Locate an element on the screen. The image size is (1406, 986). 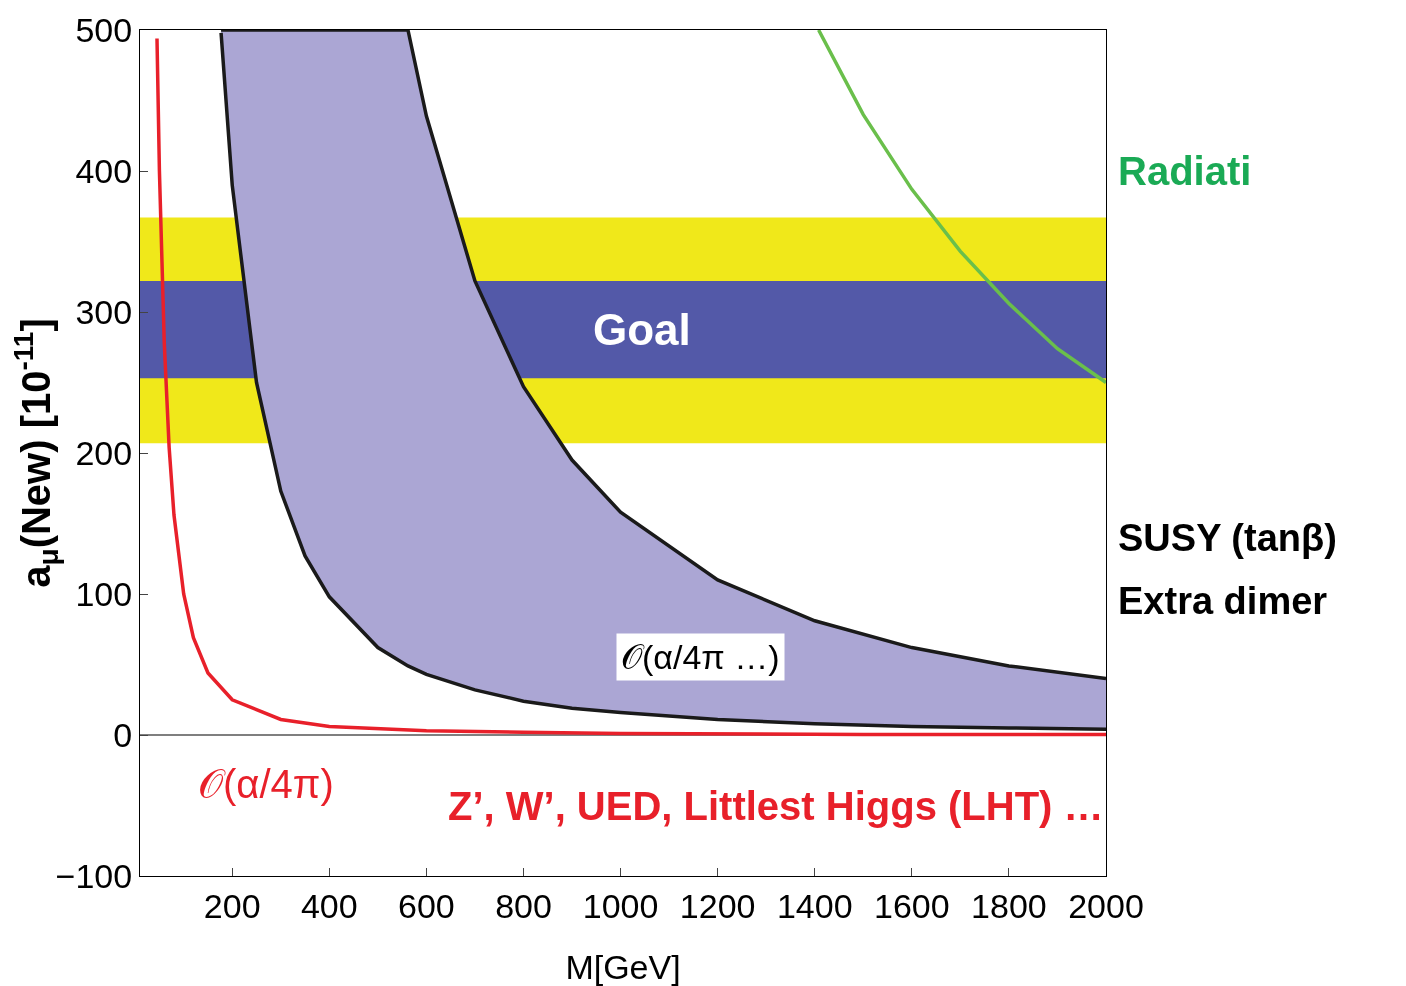
annotation: 𝒪(α/4π …) is located at coordinates (700, 657).